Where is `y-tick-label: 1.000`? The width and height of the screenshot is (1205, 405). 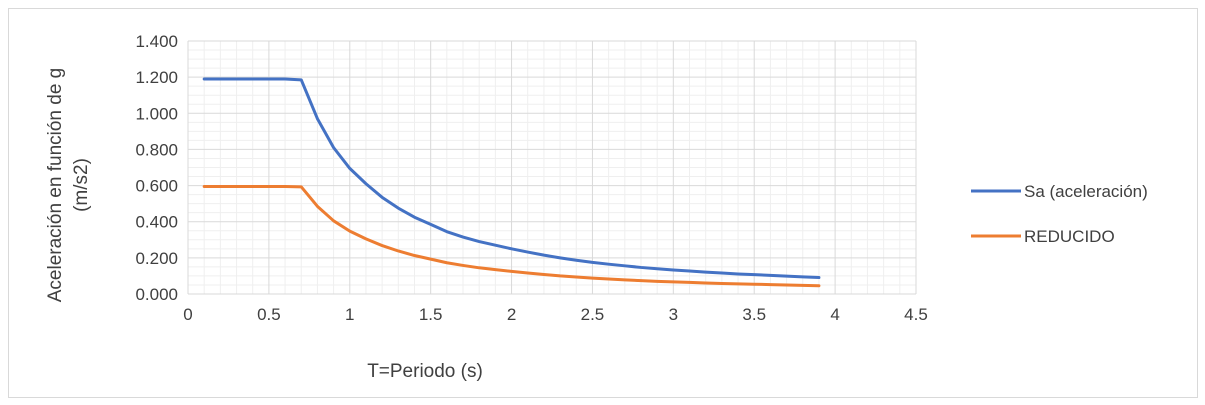 y-tick-label: 1.000 is located at coordinates (156, 113).